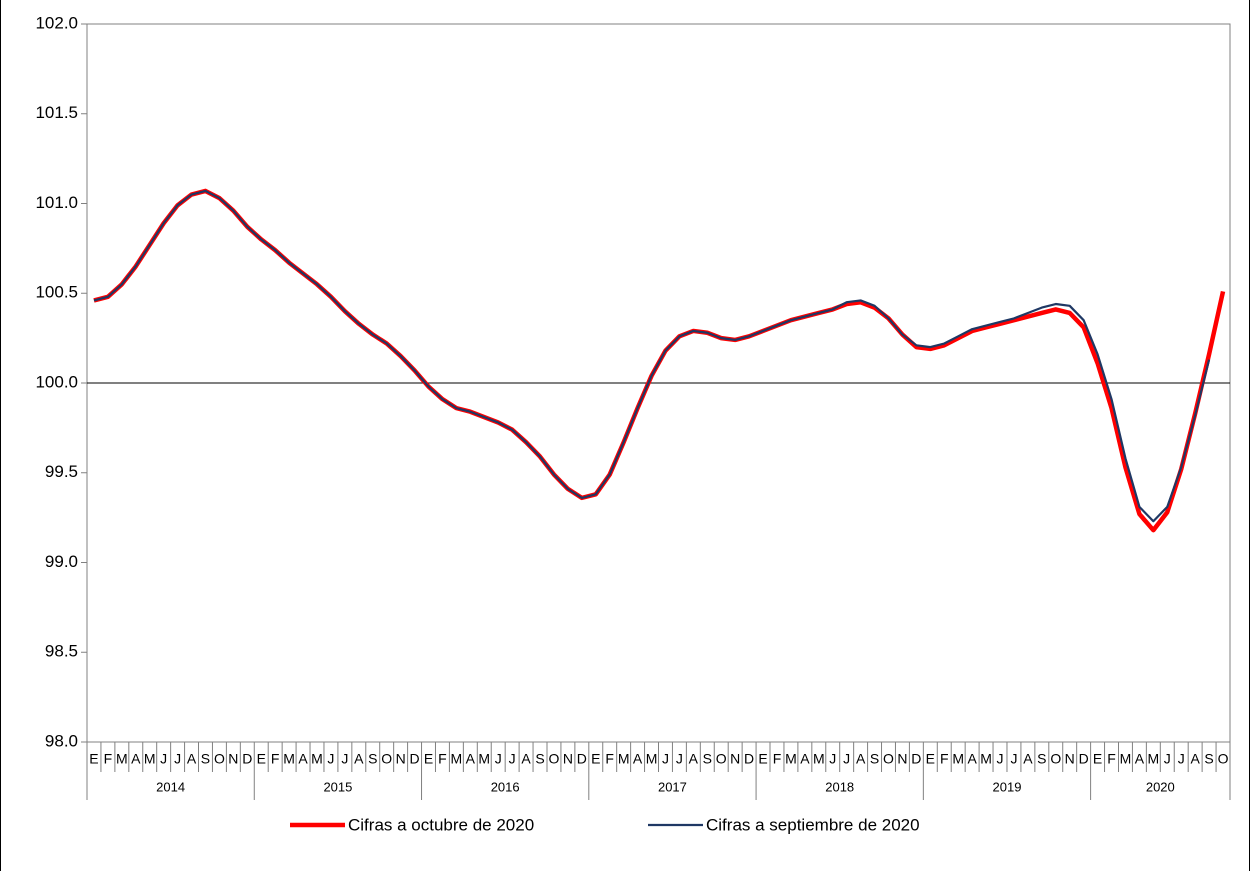  What do you see at coordinates (170, 786) in the screenshot?
I see `year-label: 2014` at bounding box center [170, 786].